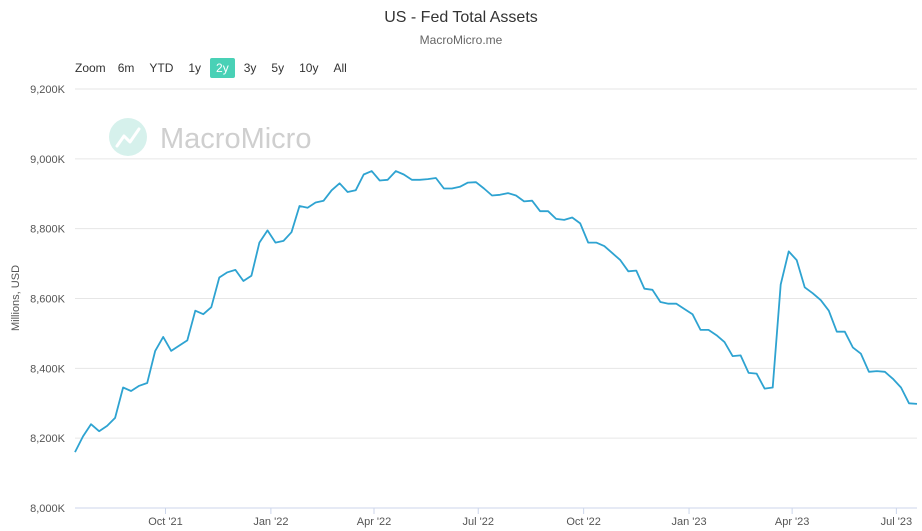  What do you see at coordinates (896, 522) in the screenshot?
I see `x-tick-label: Jul '23` at bounding box center [896, 522].